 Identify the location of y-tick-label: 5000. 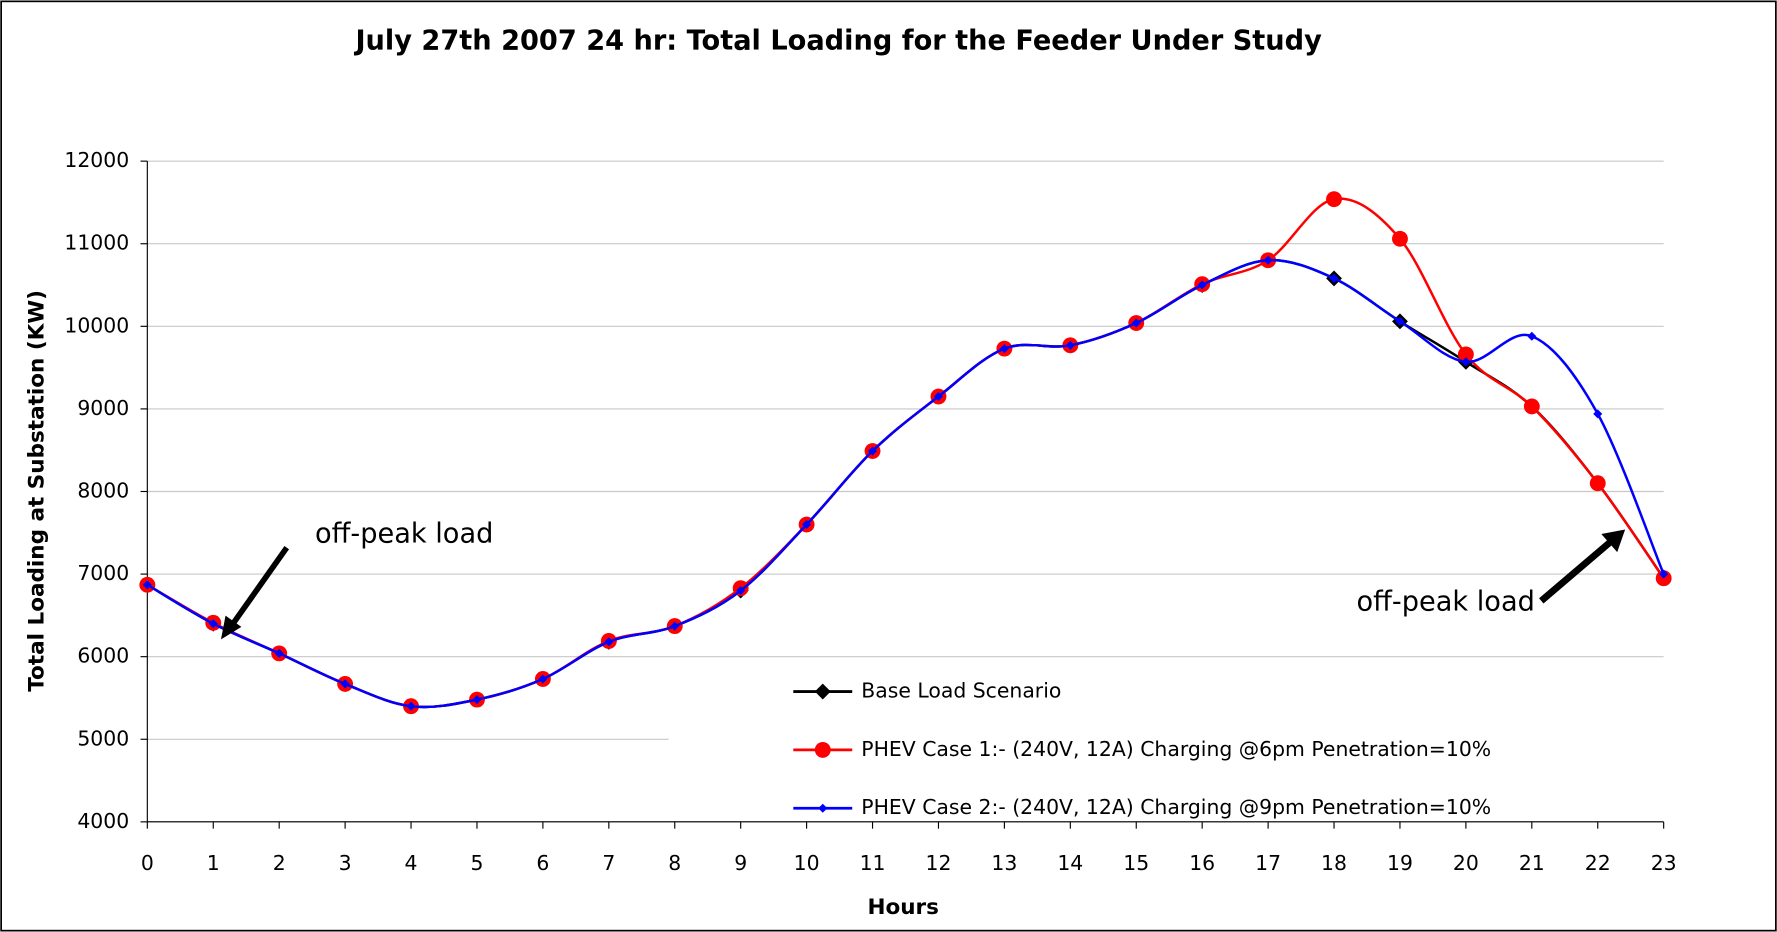
(103, 738).